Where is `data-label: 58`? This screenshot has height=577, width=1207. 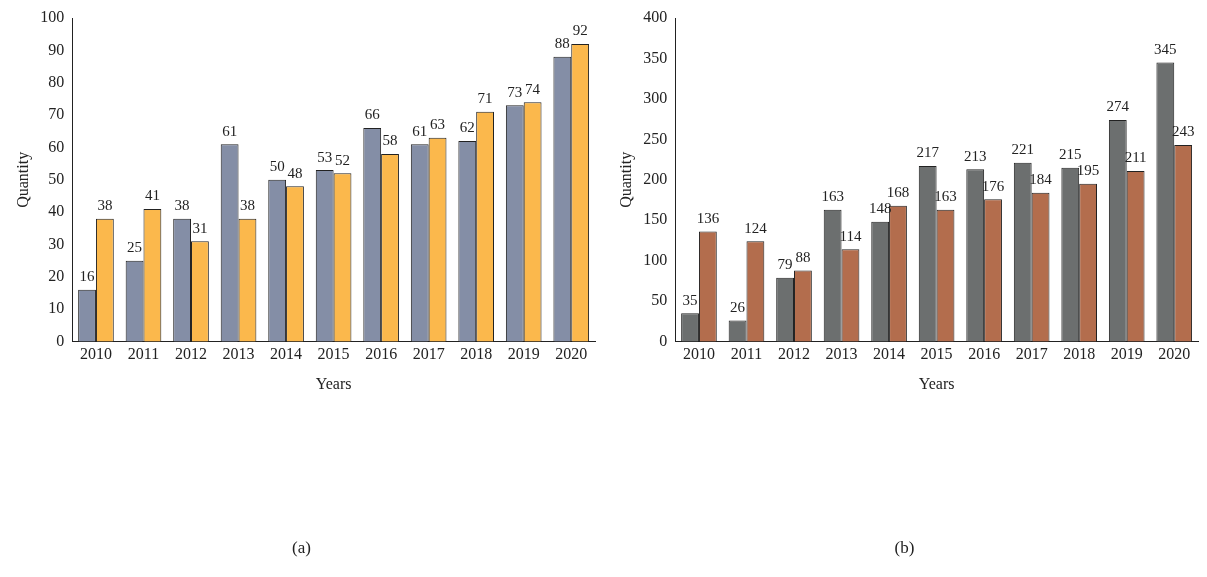 data-label: 58 is located at coordinates (390, 140).